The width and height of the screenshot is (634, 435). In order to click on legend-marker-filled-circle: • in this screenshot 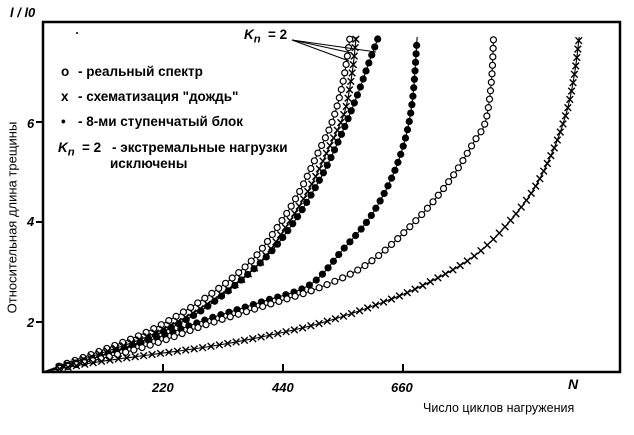, I will do `click(63, 121)`.